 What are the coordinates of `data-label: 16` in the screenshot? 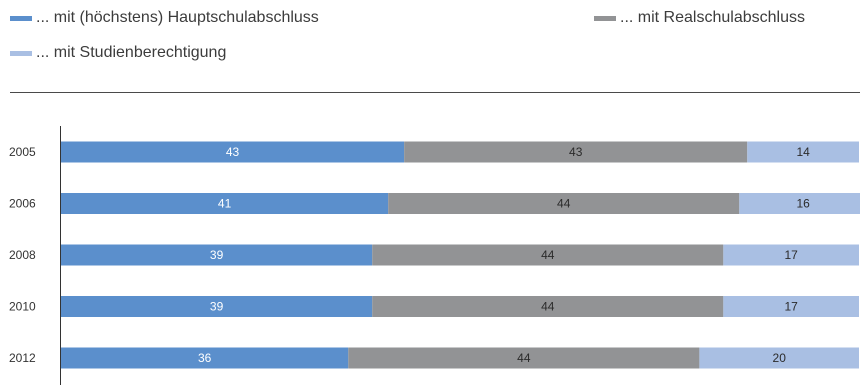 It's located at (803, 204).